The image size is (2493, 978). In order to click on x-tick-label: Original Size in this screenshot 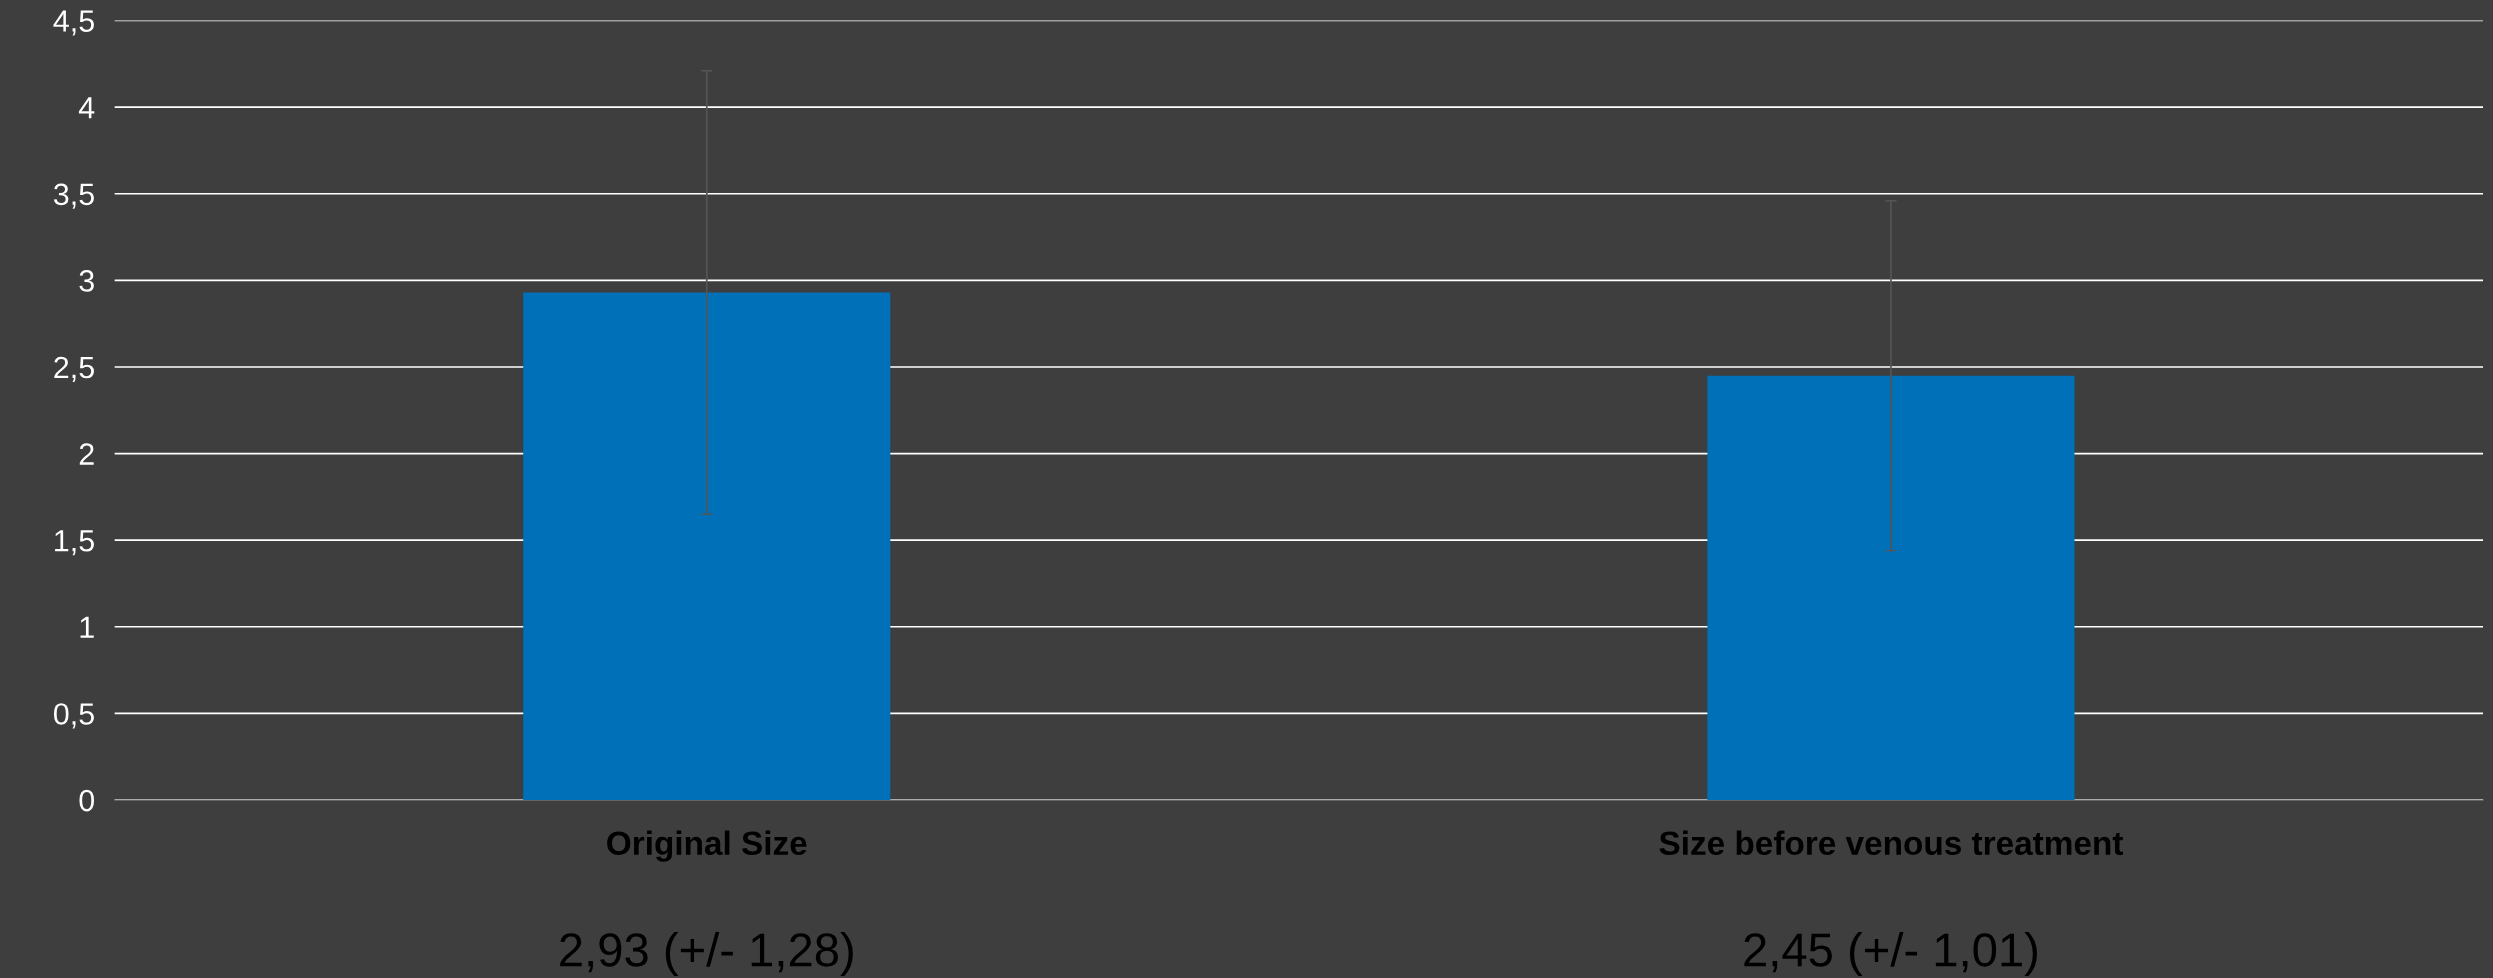, I will do `click(707, 846)`.